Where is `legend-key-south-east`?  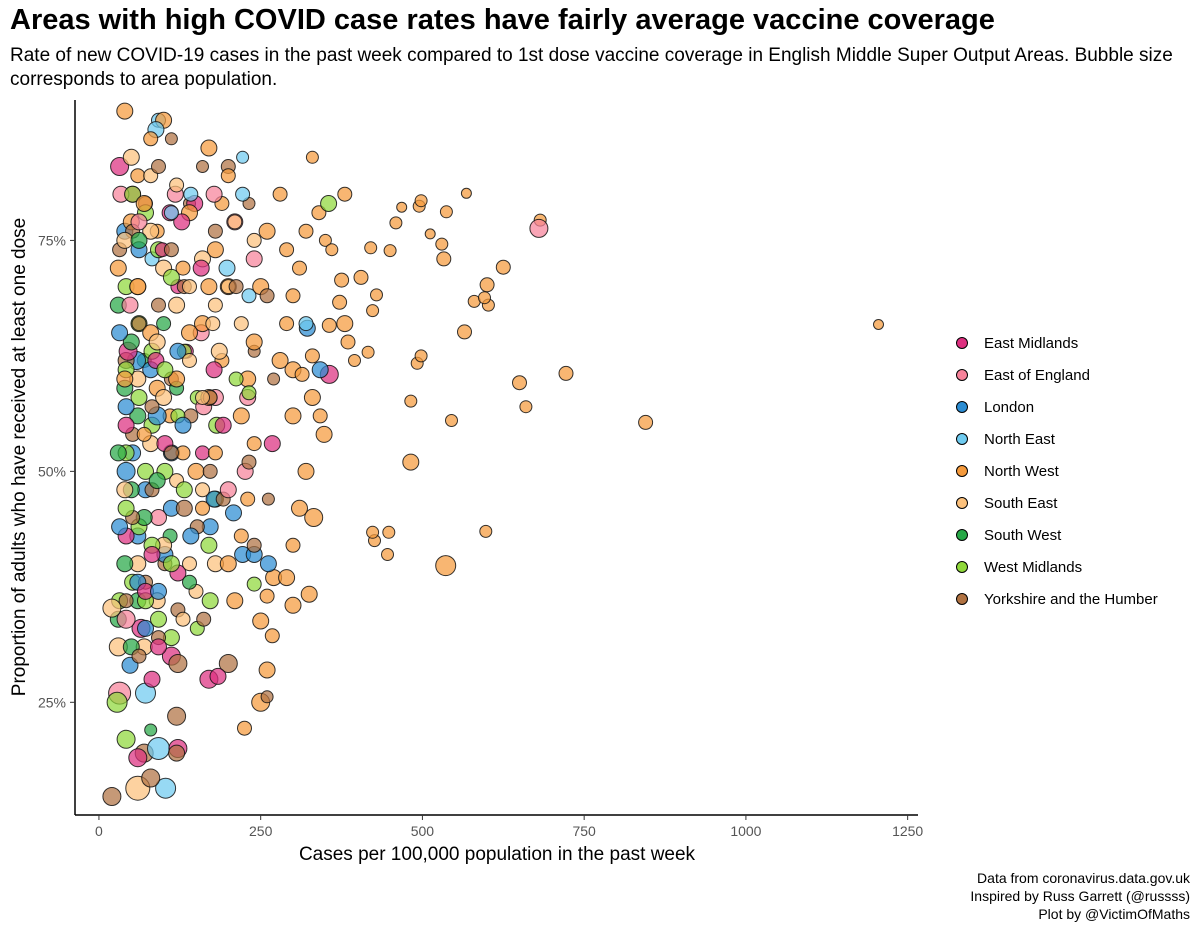 legend-key-south-east is located at coordinates (962, 503).